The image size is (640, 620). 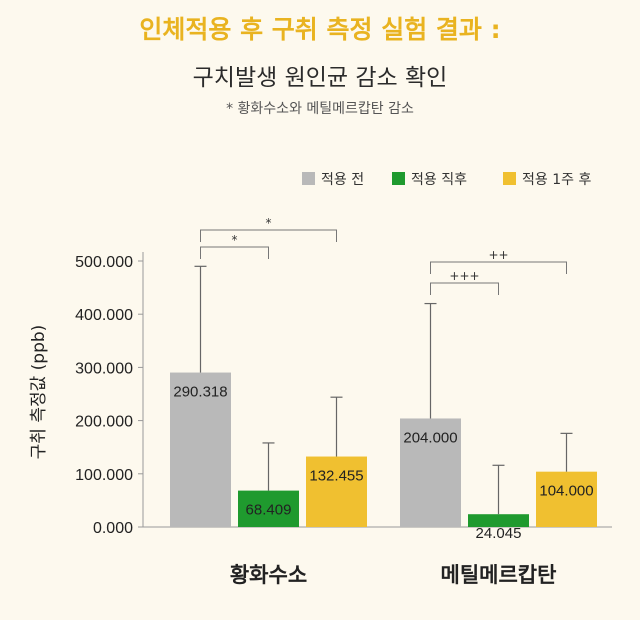 I want to click on x-category-label: 메틸메르캅탄, so click(x=499, y=575).